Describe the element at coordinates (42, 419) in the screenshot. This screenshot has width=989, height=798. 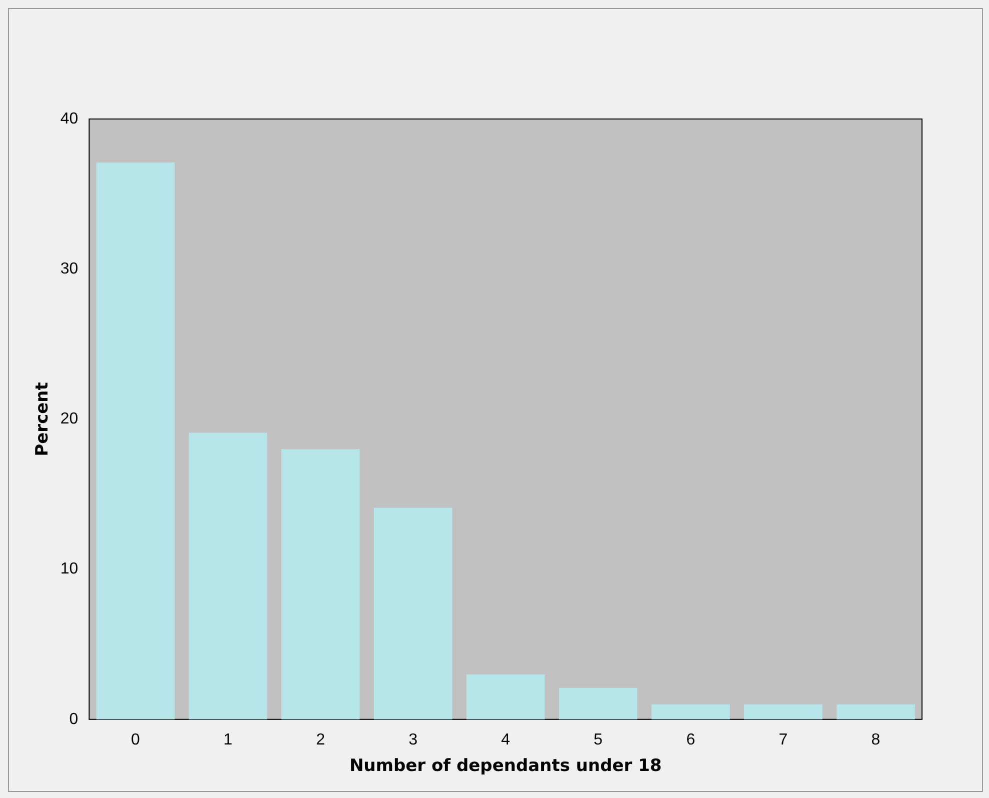
I see `y-axis-title: Percent` at that location.